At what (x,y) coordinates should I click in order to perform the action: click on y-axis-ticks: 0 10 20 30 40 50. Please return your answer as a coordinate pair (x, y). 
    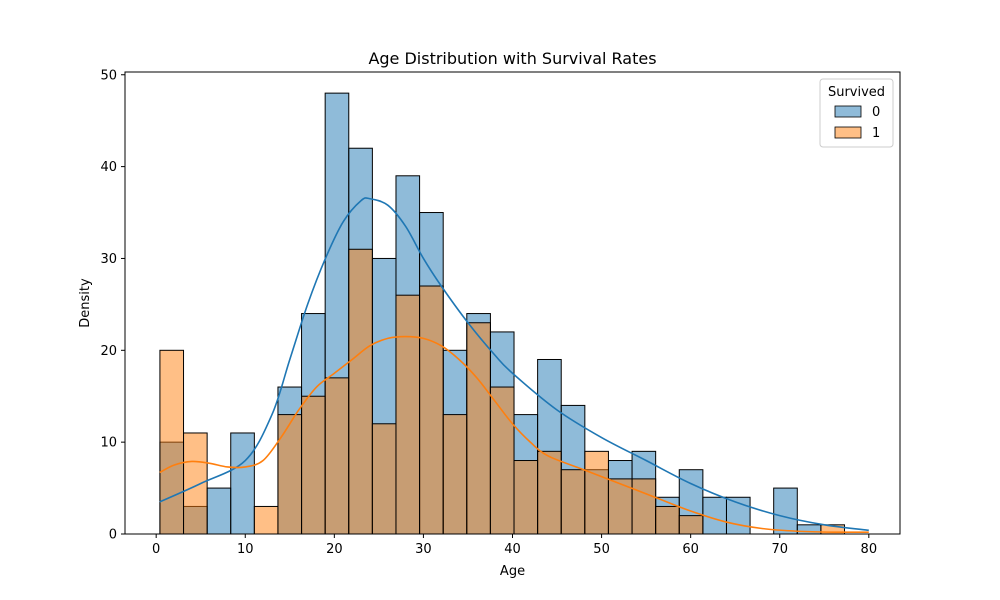
    Looking at the image, I should click on (112, 305).